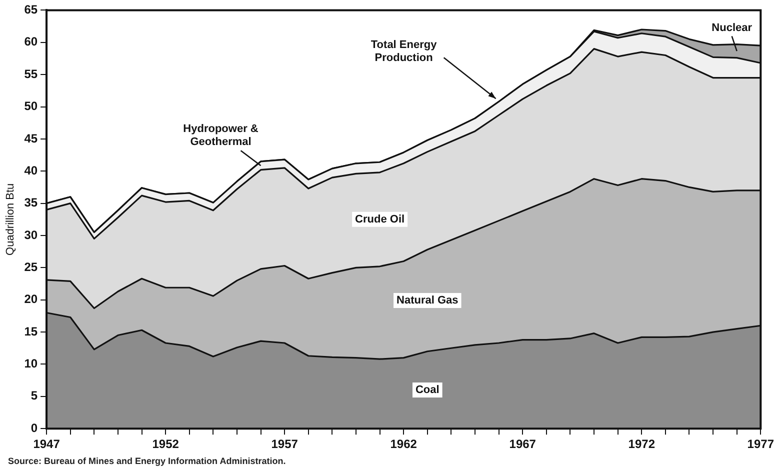 This screenshot has width=777, height=473. Describe the element at coordinates (147, 461) in the screenshot. I see `source-note: Source: Bureau of Mines and Energy Information Administration.` at that location.